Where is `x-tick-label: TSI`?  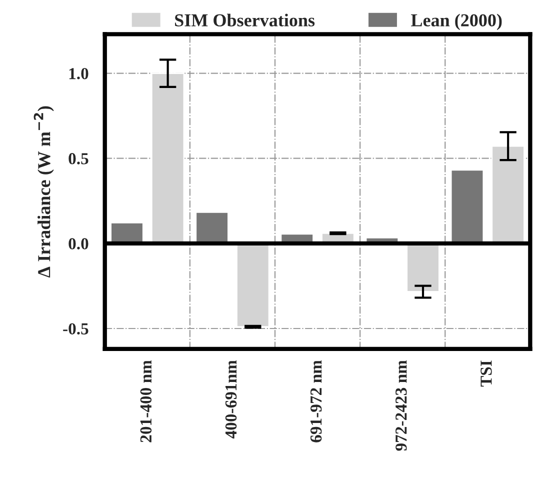
x-tick-label: TSI is located at coordinates (486, 373).